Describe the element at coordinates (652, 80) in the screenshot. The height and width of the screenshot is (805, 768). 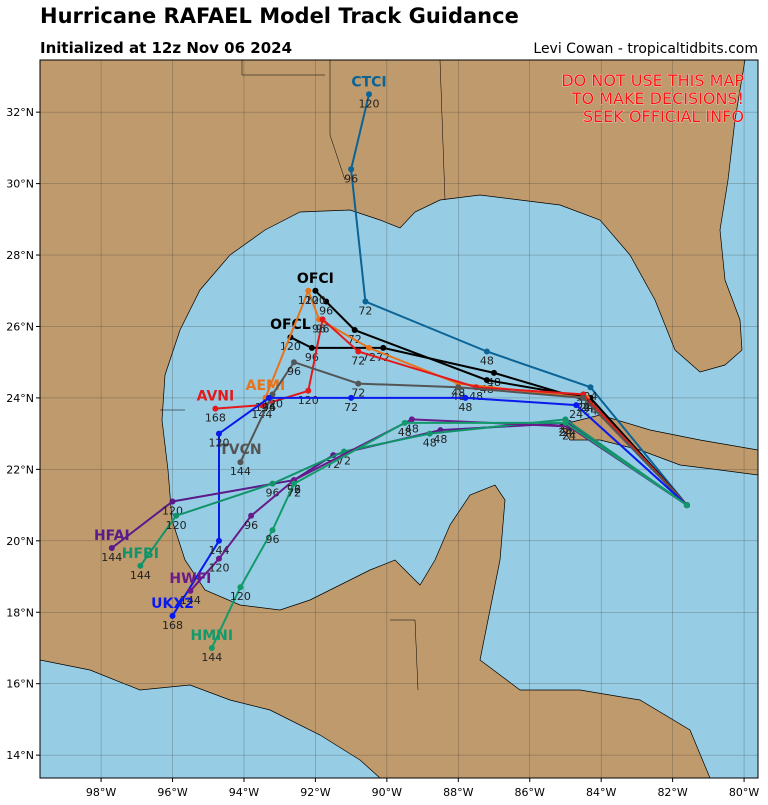
I see `warning-line: DO NOT USE THIS MAP` at that location.